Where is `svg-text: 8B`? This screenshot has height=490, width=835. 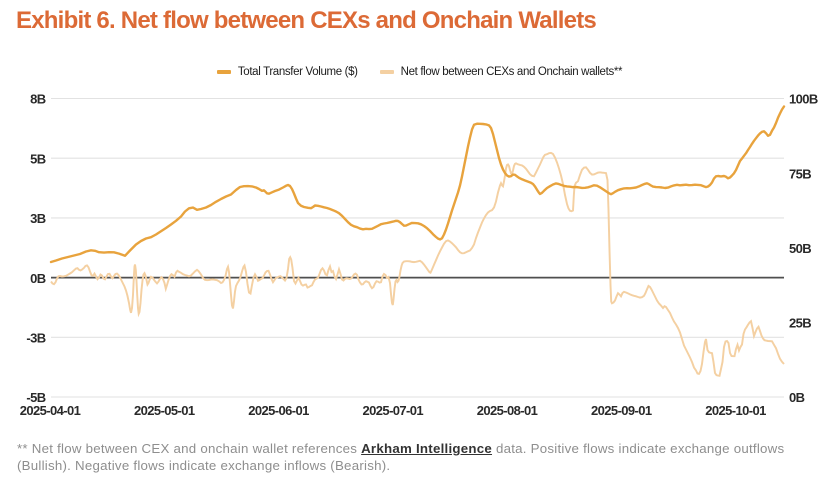
svg-text: 8B is located at coordinates (38, 99).